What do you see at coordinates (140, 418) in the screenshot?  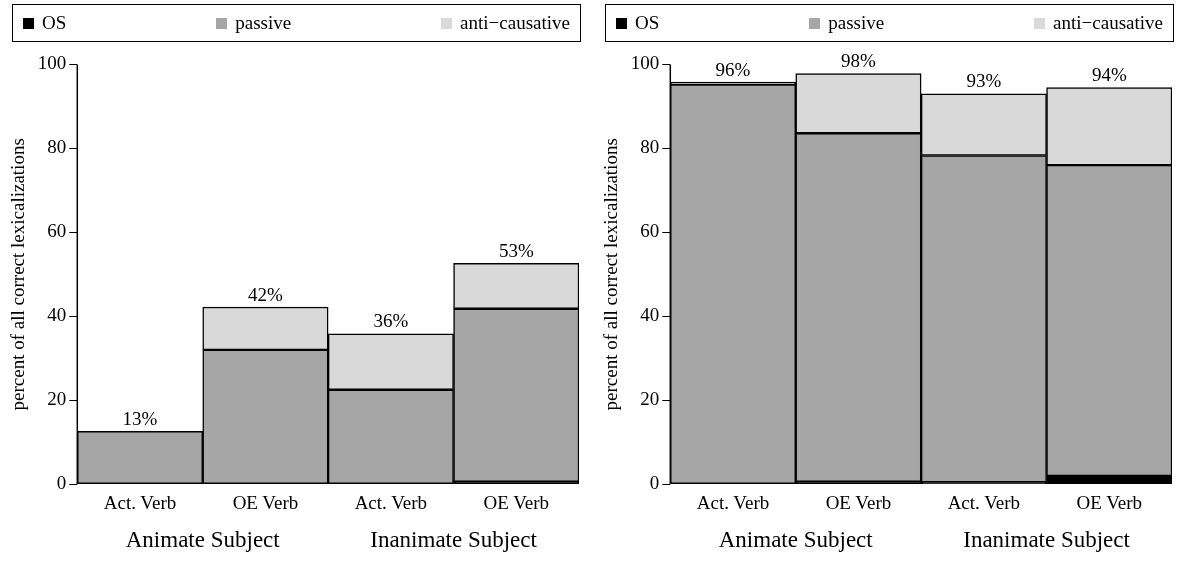 I see `total-label: 13%` at bounding box center [140, 418].